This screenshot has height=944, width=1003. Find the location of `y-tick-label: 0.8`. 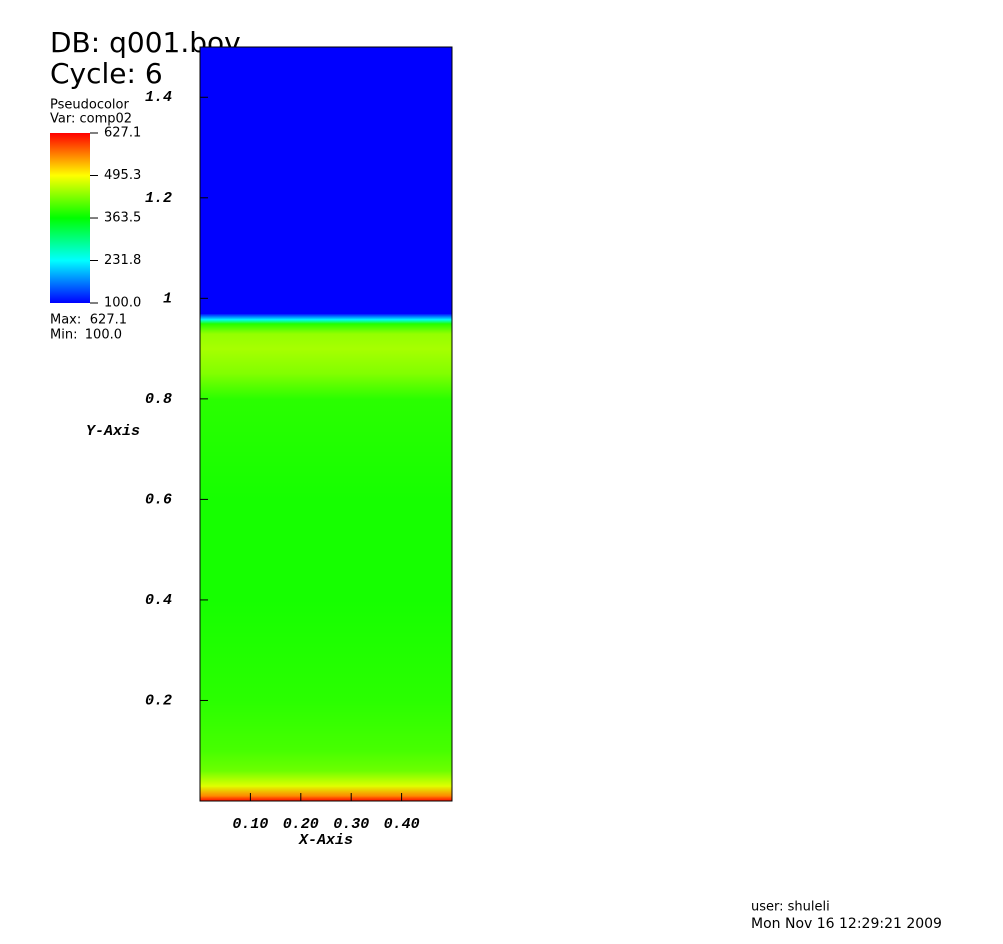

y-tick-label: 0.8 is located at coordinates (158, 399).